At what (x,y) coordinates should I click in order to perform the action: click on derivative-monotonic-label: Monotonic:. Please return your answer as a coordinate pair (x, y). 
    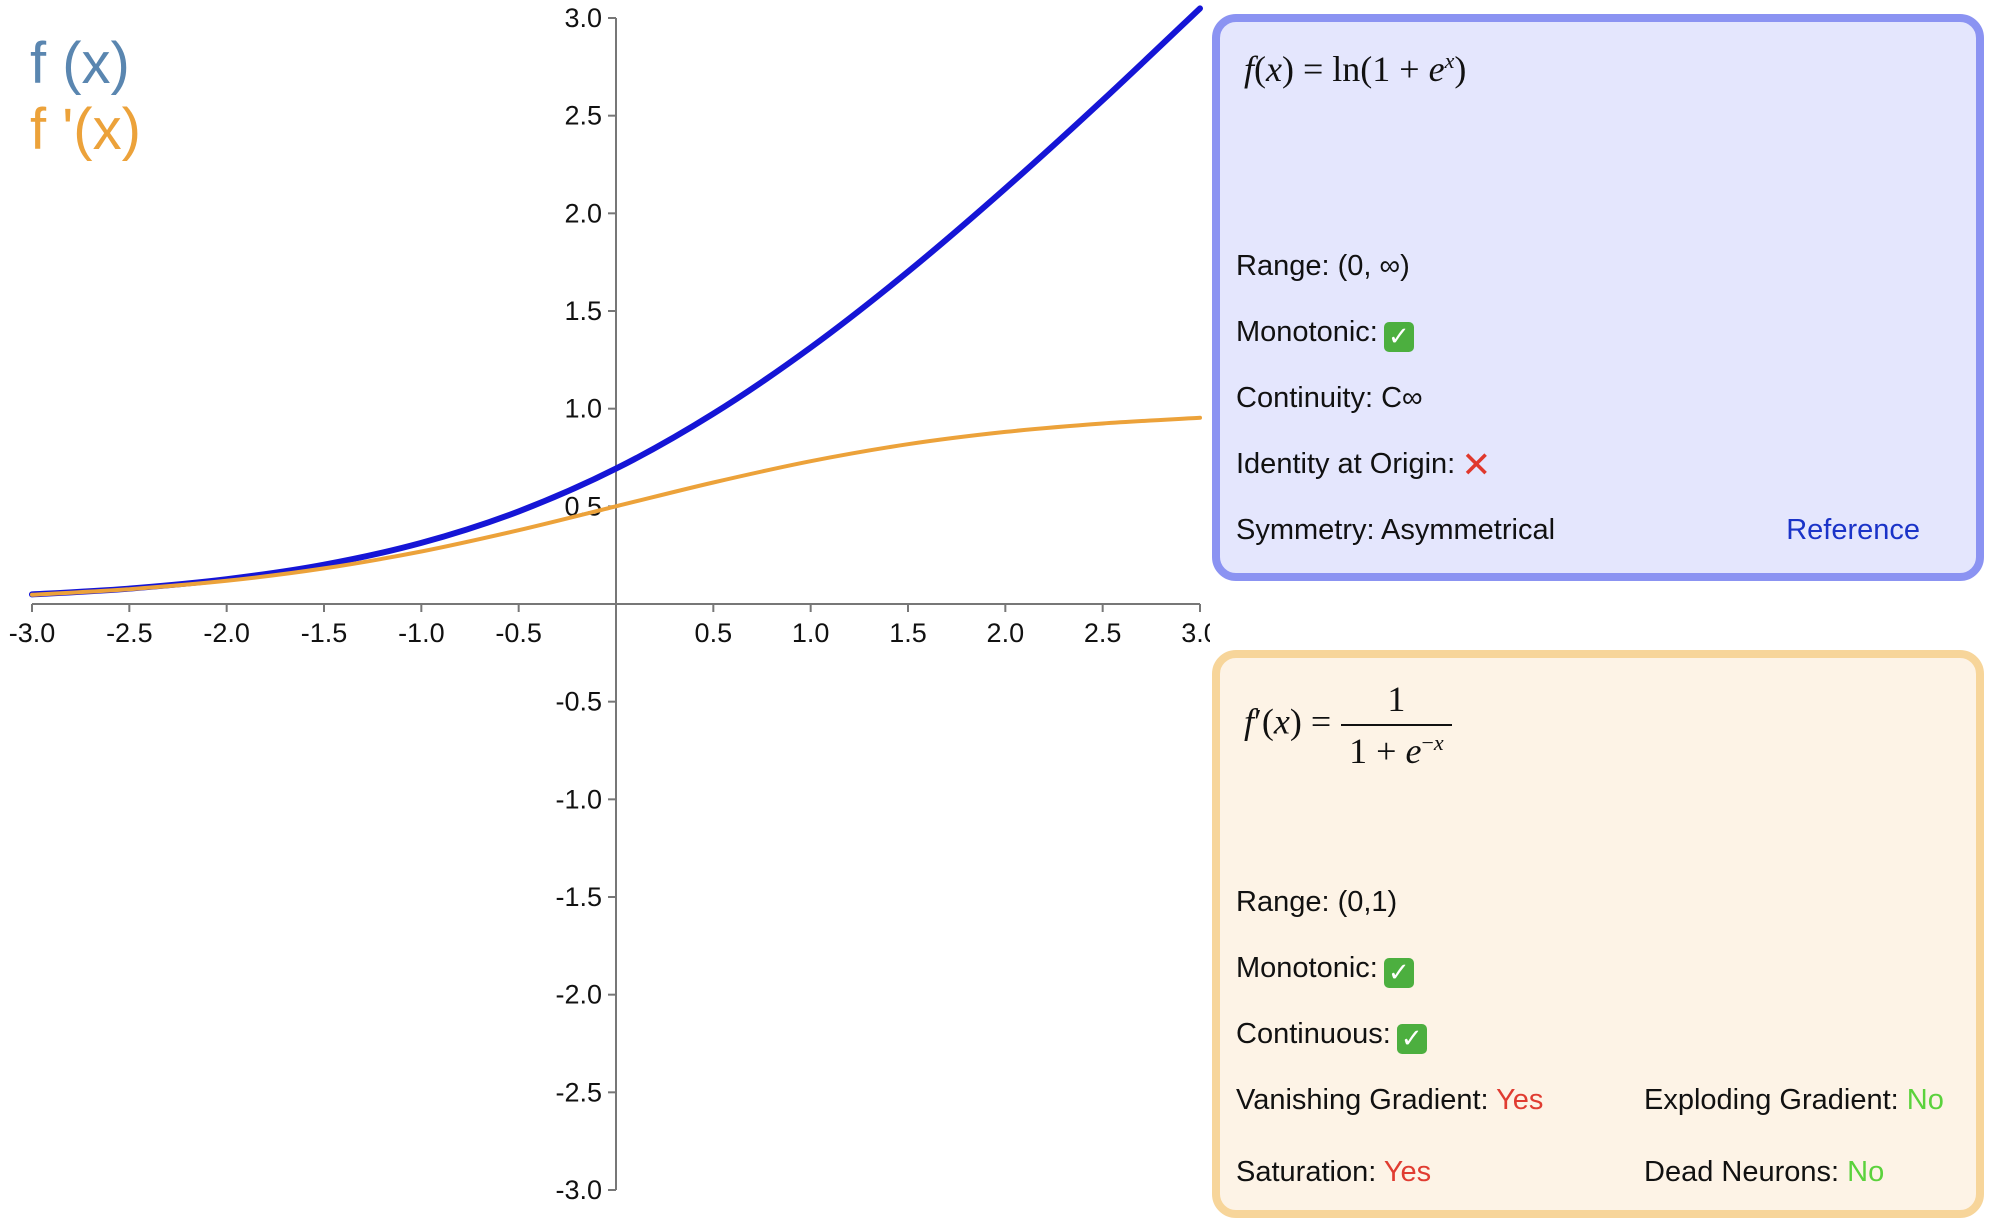
    Looking at the image, I should click on (1307, 968).